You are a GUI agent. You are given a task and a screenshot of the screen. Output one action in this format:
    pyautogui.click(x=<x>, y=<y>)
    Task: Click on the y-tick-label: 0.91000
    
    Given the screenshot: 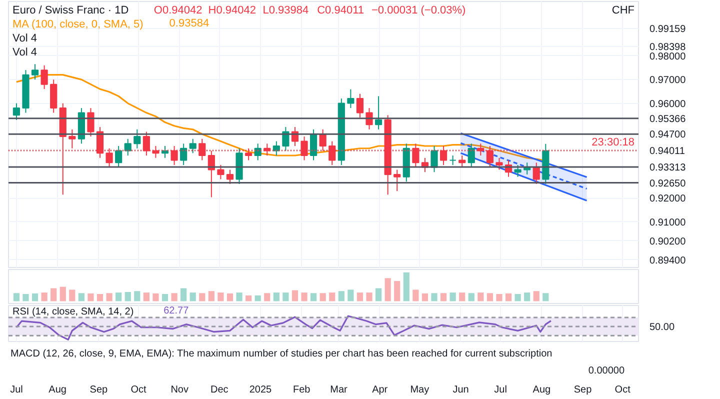 What is the action you would take?
    pyautogui.click(x=668, y=222)
    